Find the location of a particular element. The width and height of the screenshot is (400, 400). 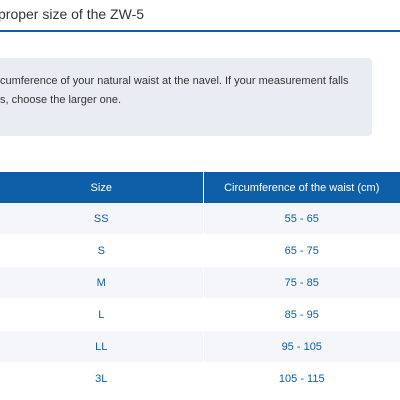

note-line-2: s, choose the larger one. is located at coordinates (61, 100).